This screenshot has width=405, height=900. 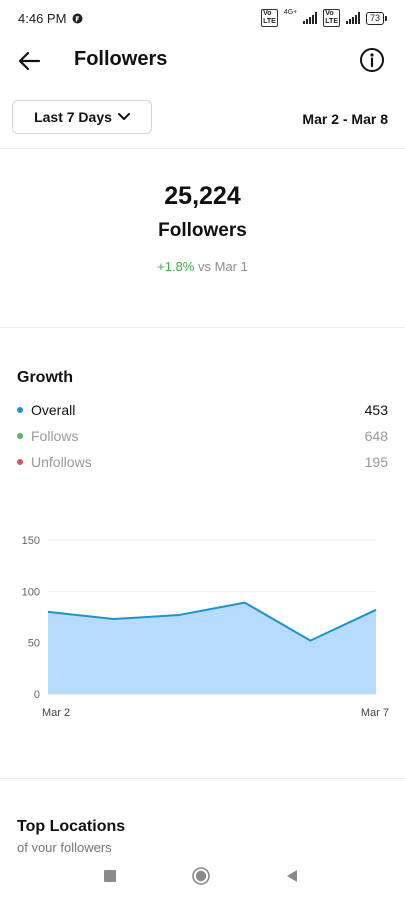 I want to click on x-tick-label: Mar 2, so click(x=56, y=713).